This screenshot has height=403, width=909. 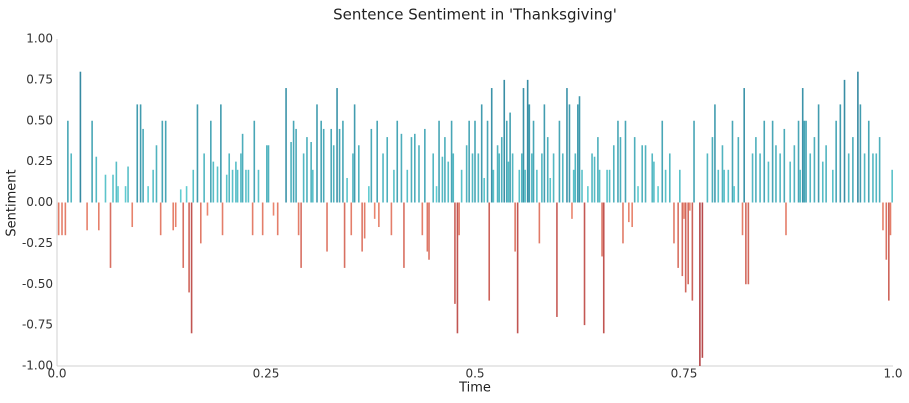 What do you see at coordinates (684, 374) in the screenshot?
I see `x-tick-label: 0.75` at bounding box center [684, 374].